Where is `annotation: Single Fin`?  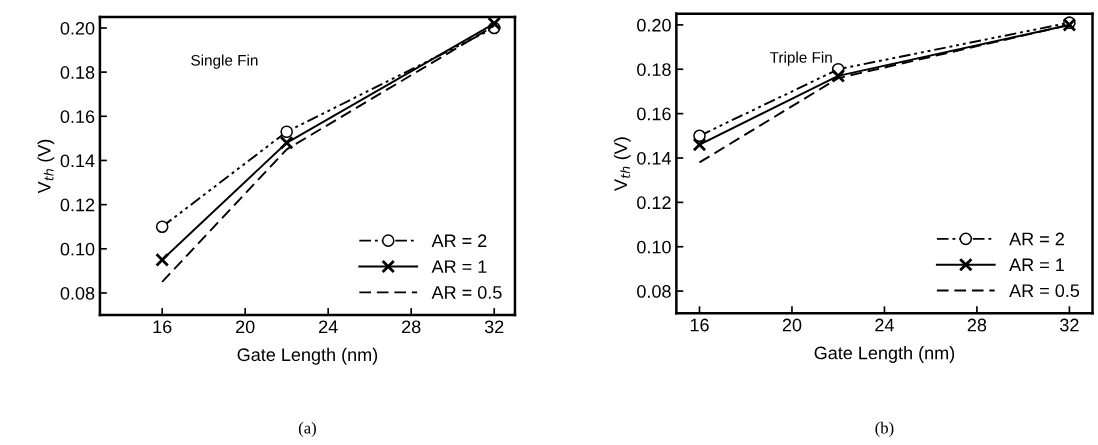 annotation: Single Fin is located at coordinates (224, 61).